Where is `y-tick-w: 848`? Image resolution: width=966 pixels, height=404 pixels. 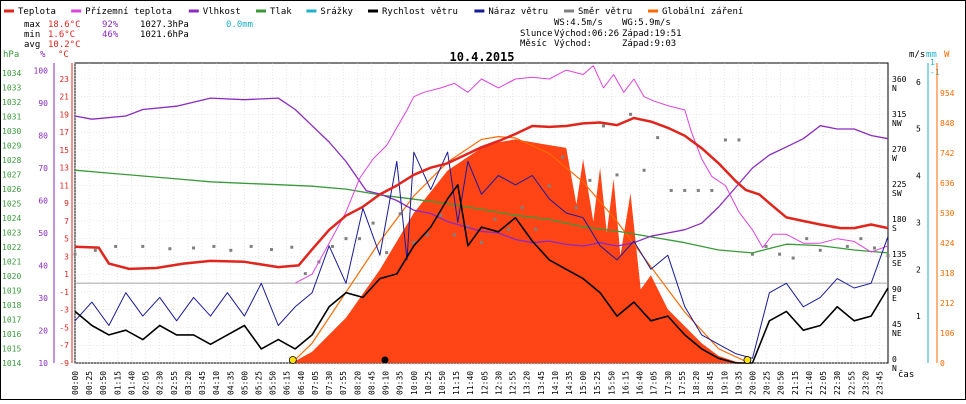 y-tick-w: 848 is located at coordinates (947, 123).